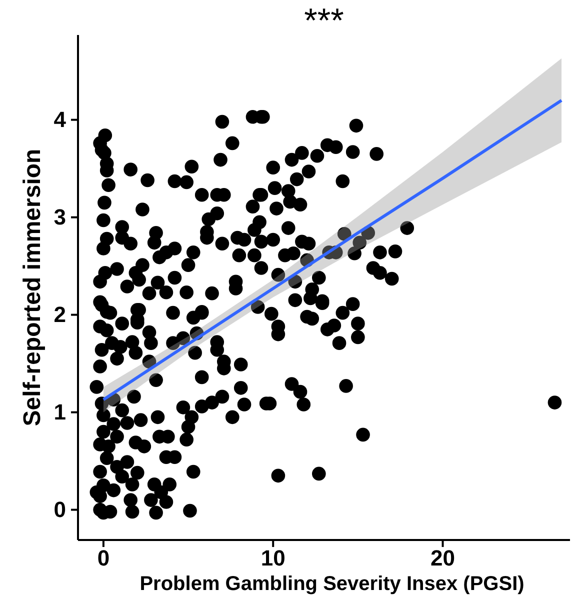 This screenshot has height=606, width=583. Describe the element at coordinates (273, 558) in the screenshot. I see `x-tick-label: 10` at that location.